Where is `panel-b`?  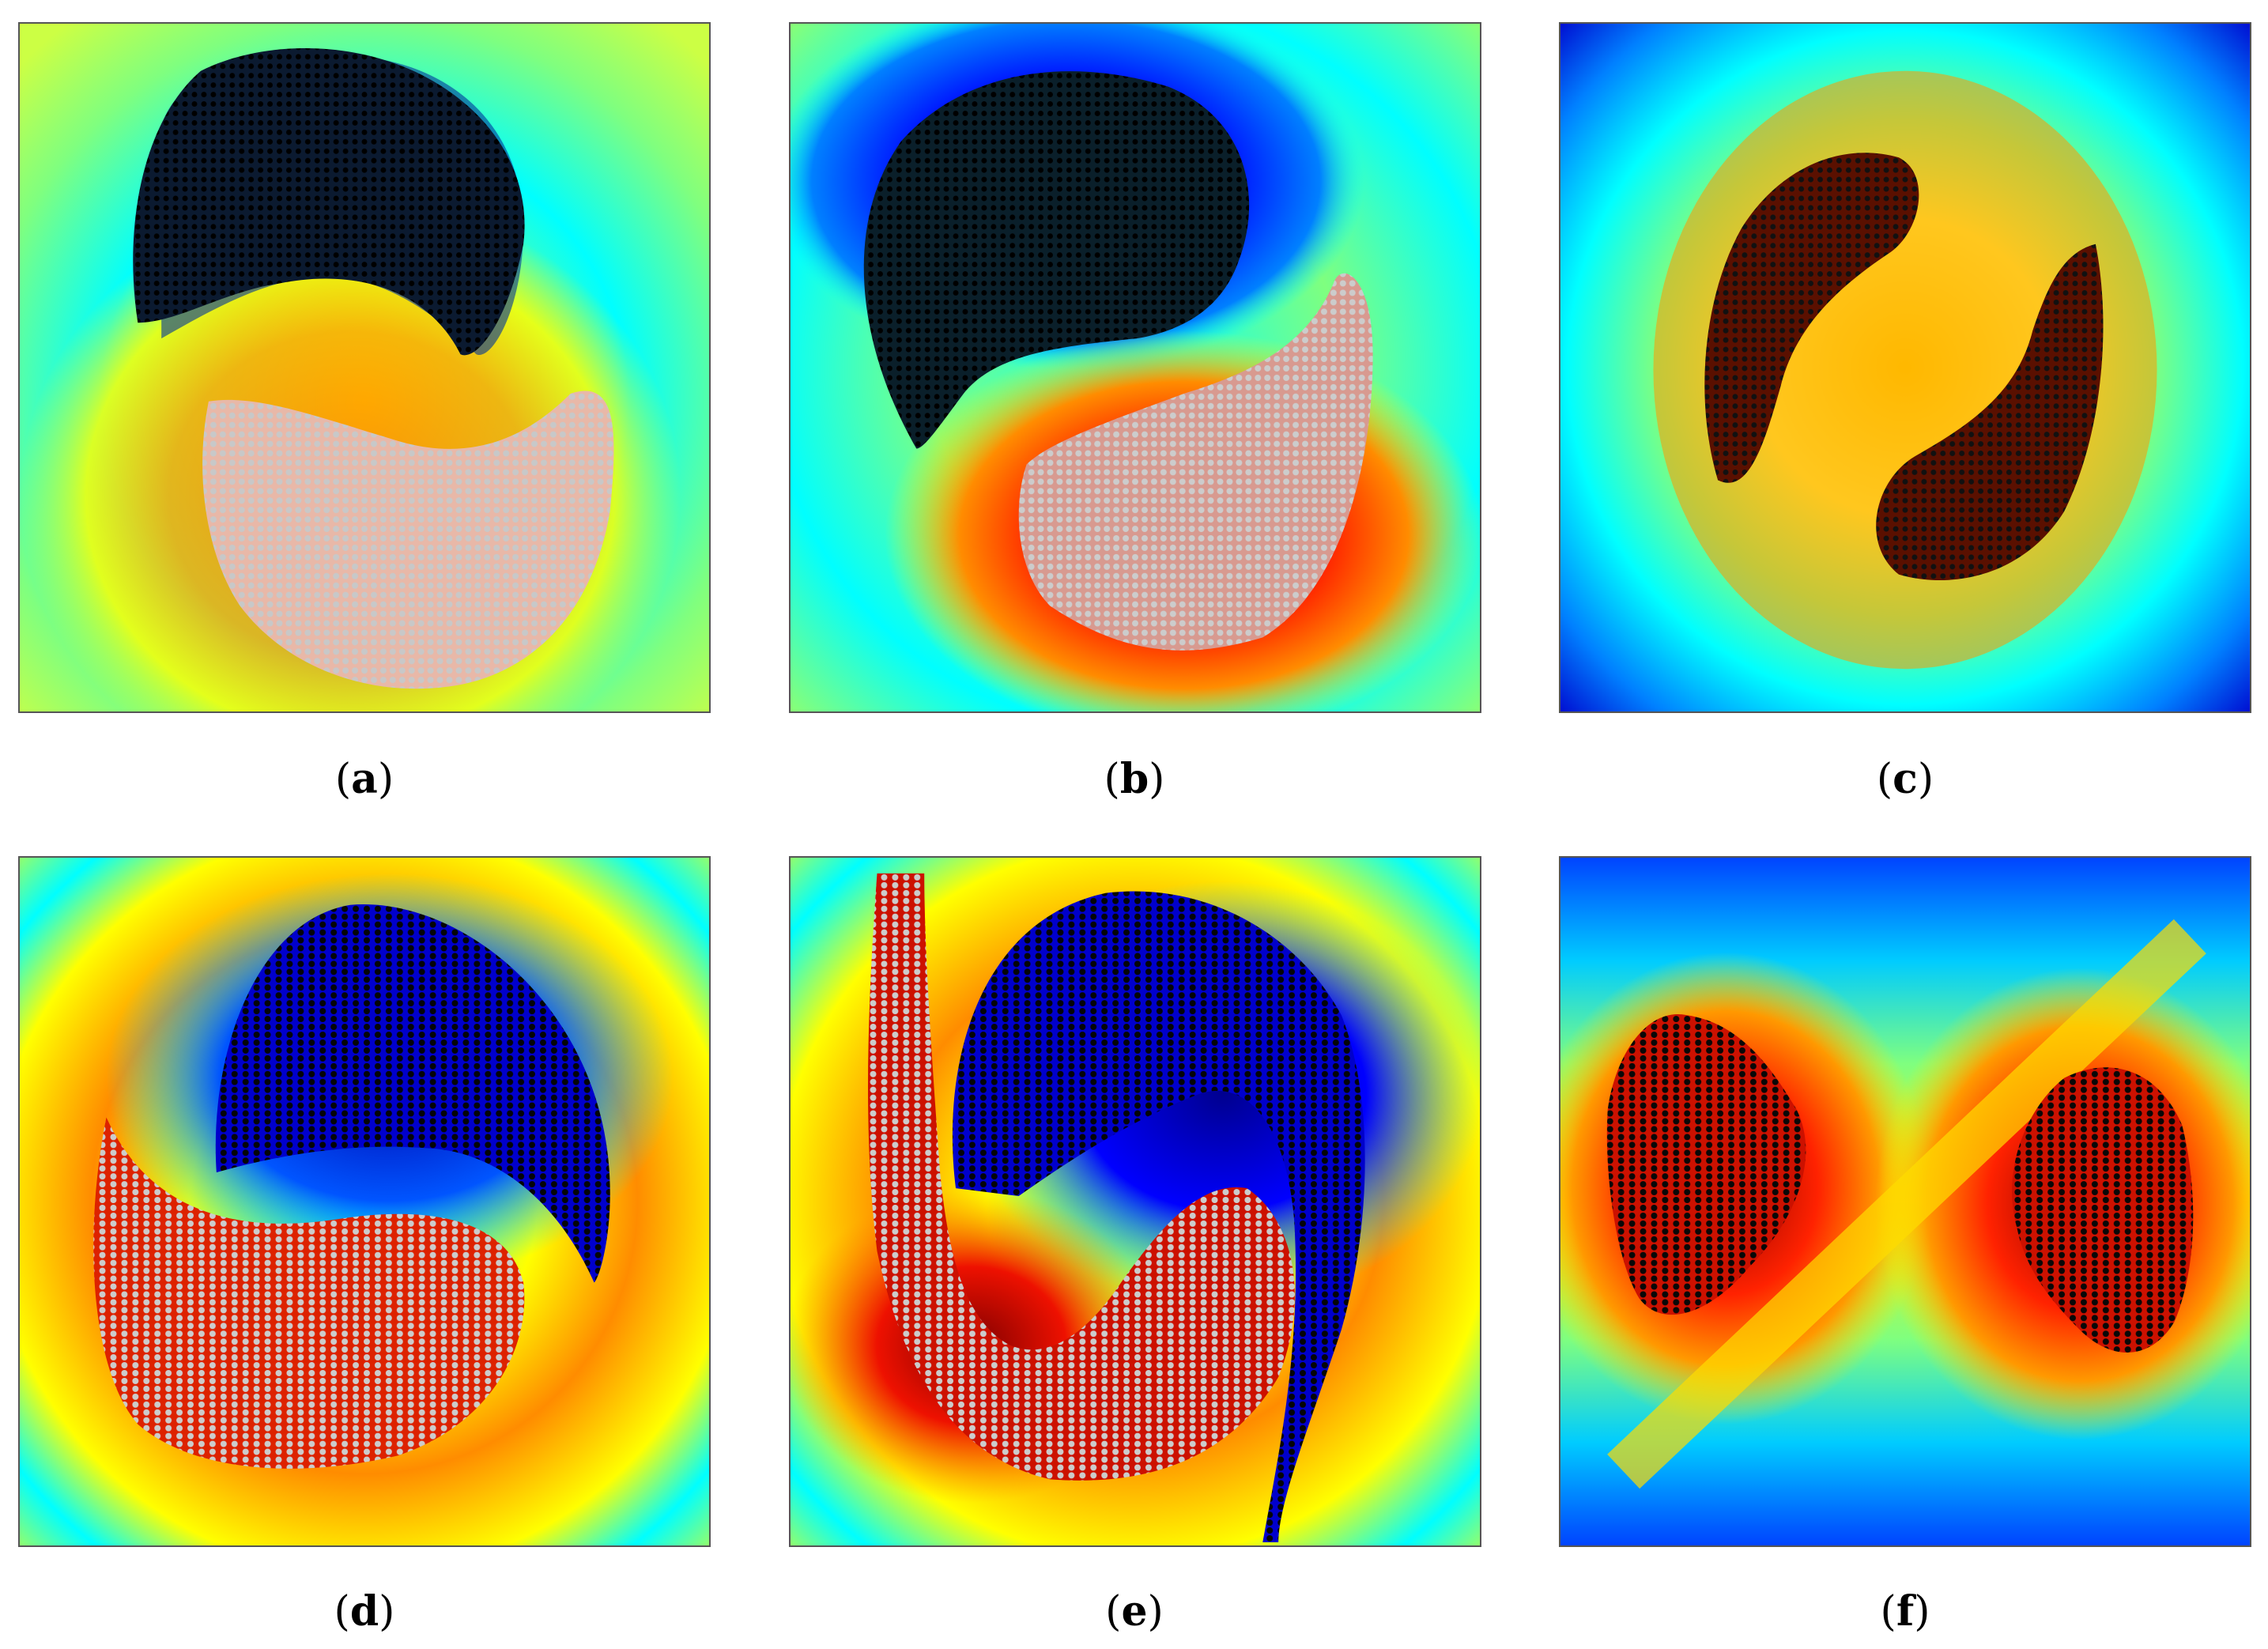 panel-b is located at coordinates (1135, 367).